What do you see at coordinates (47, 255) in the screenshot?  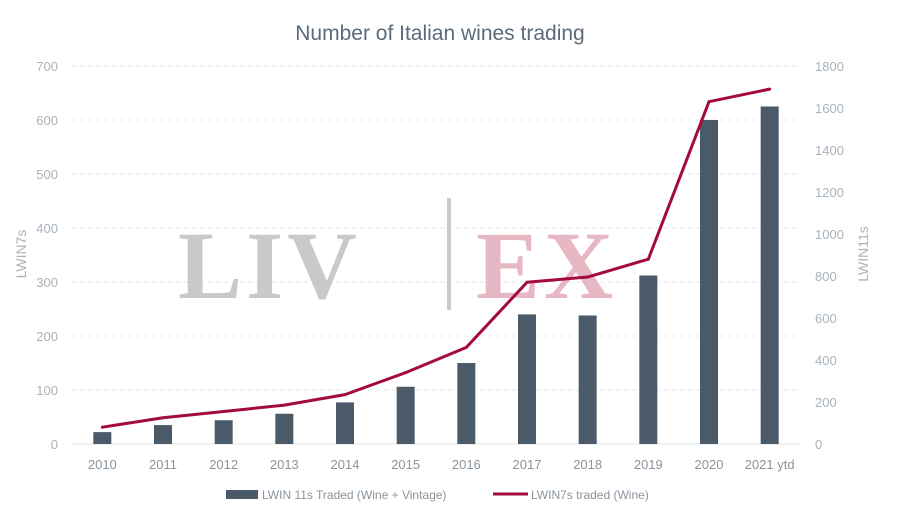 I see `y-axis-left-ticks: 0 100 200 300 400 500 600 700` at bounding box center [47, 255].